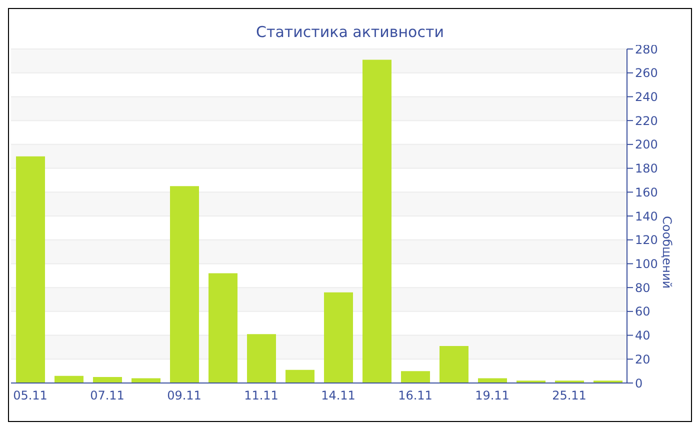 This screenshot has width=700, height=430. I want to click on y-tick-label: 180, so click(646, 169).